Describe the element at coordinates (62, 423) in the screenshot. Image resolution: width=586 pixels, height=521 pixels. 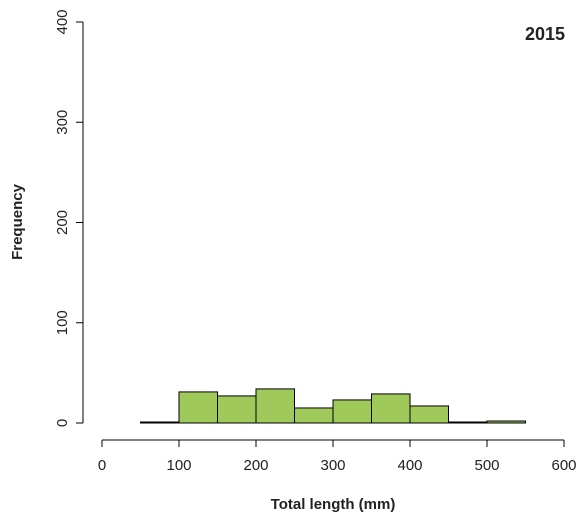
I see `y-tick-label: 0` at that location.